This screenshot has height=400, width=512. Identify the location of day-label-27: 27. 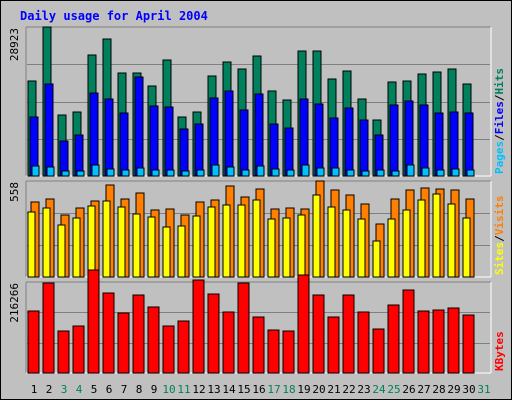
(423, 389).